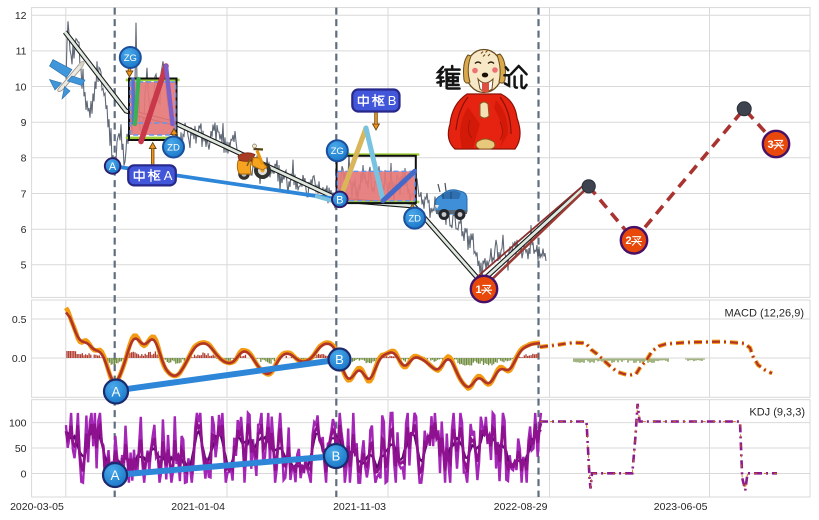 The image size is (819, 520). Describe the element at coordinates (19, 359) in the screenshot. I see `svg-text: 0.0` at that location.